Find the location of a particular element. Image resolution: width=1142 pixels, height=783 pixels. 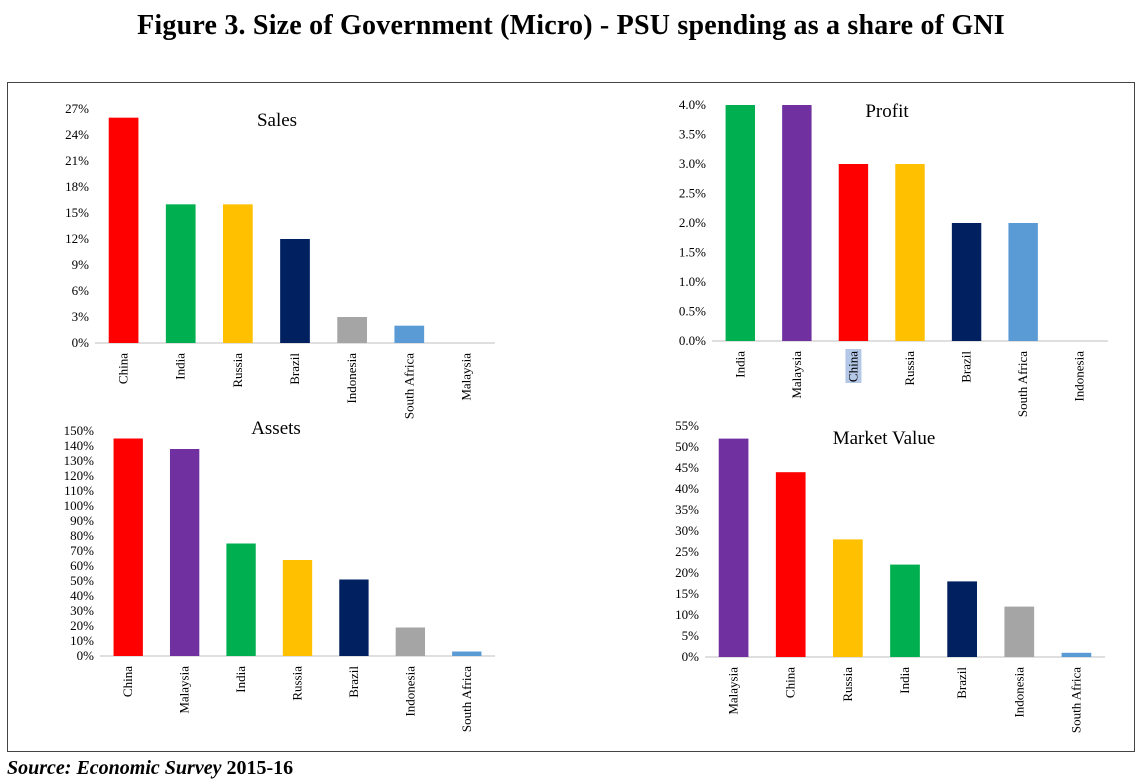

y-tick-label: 3.0% is located at coordinates (692, 163).